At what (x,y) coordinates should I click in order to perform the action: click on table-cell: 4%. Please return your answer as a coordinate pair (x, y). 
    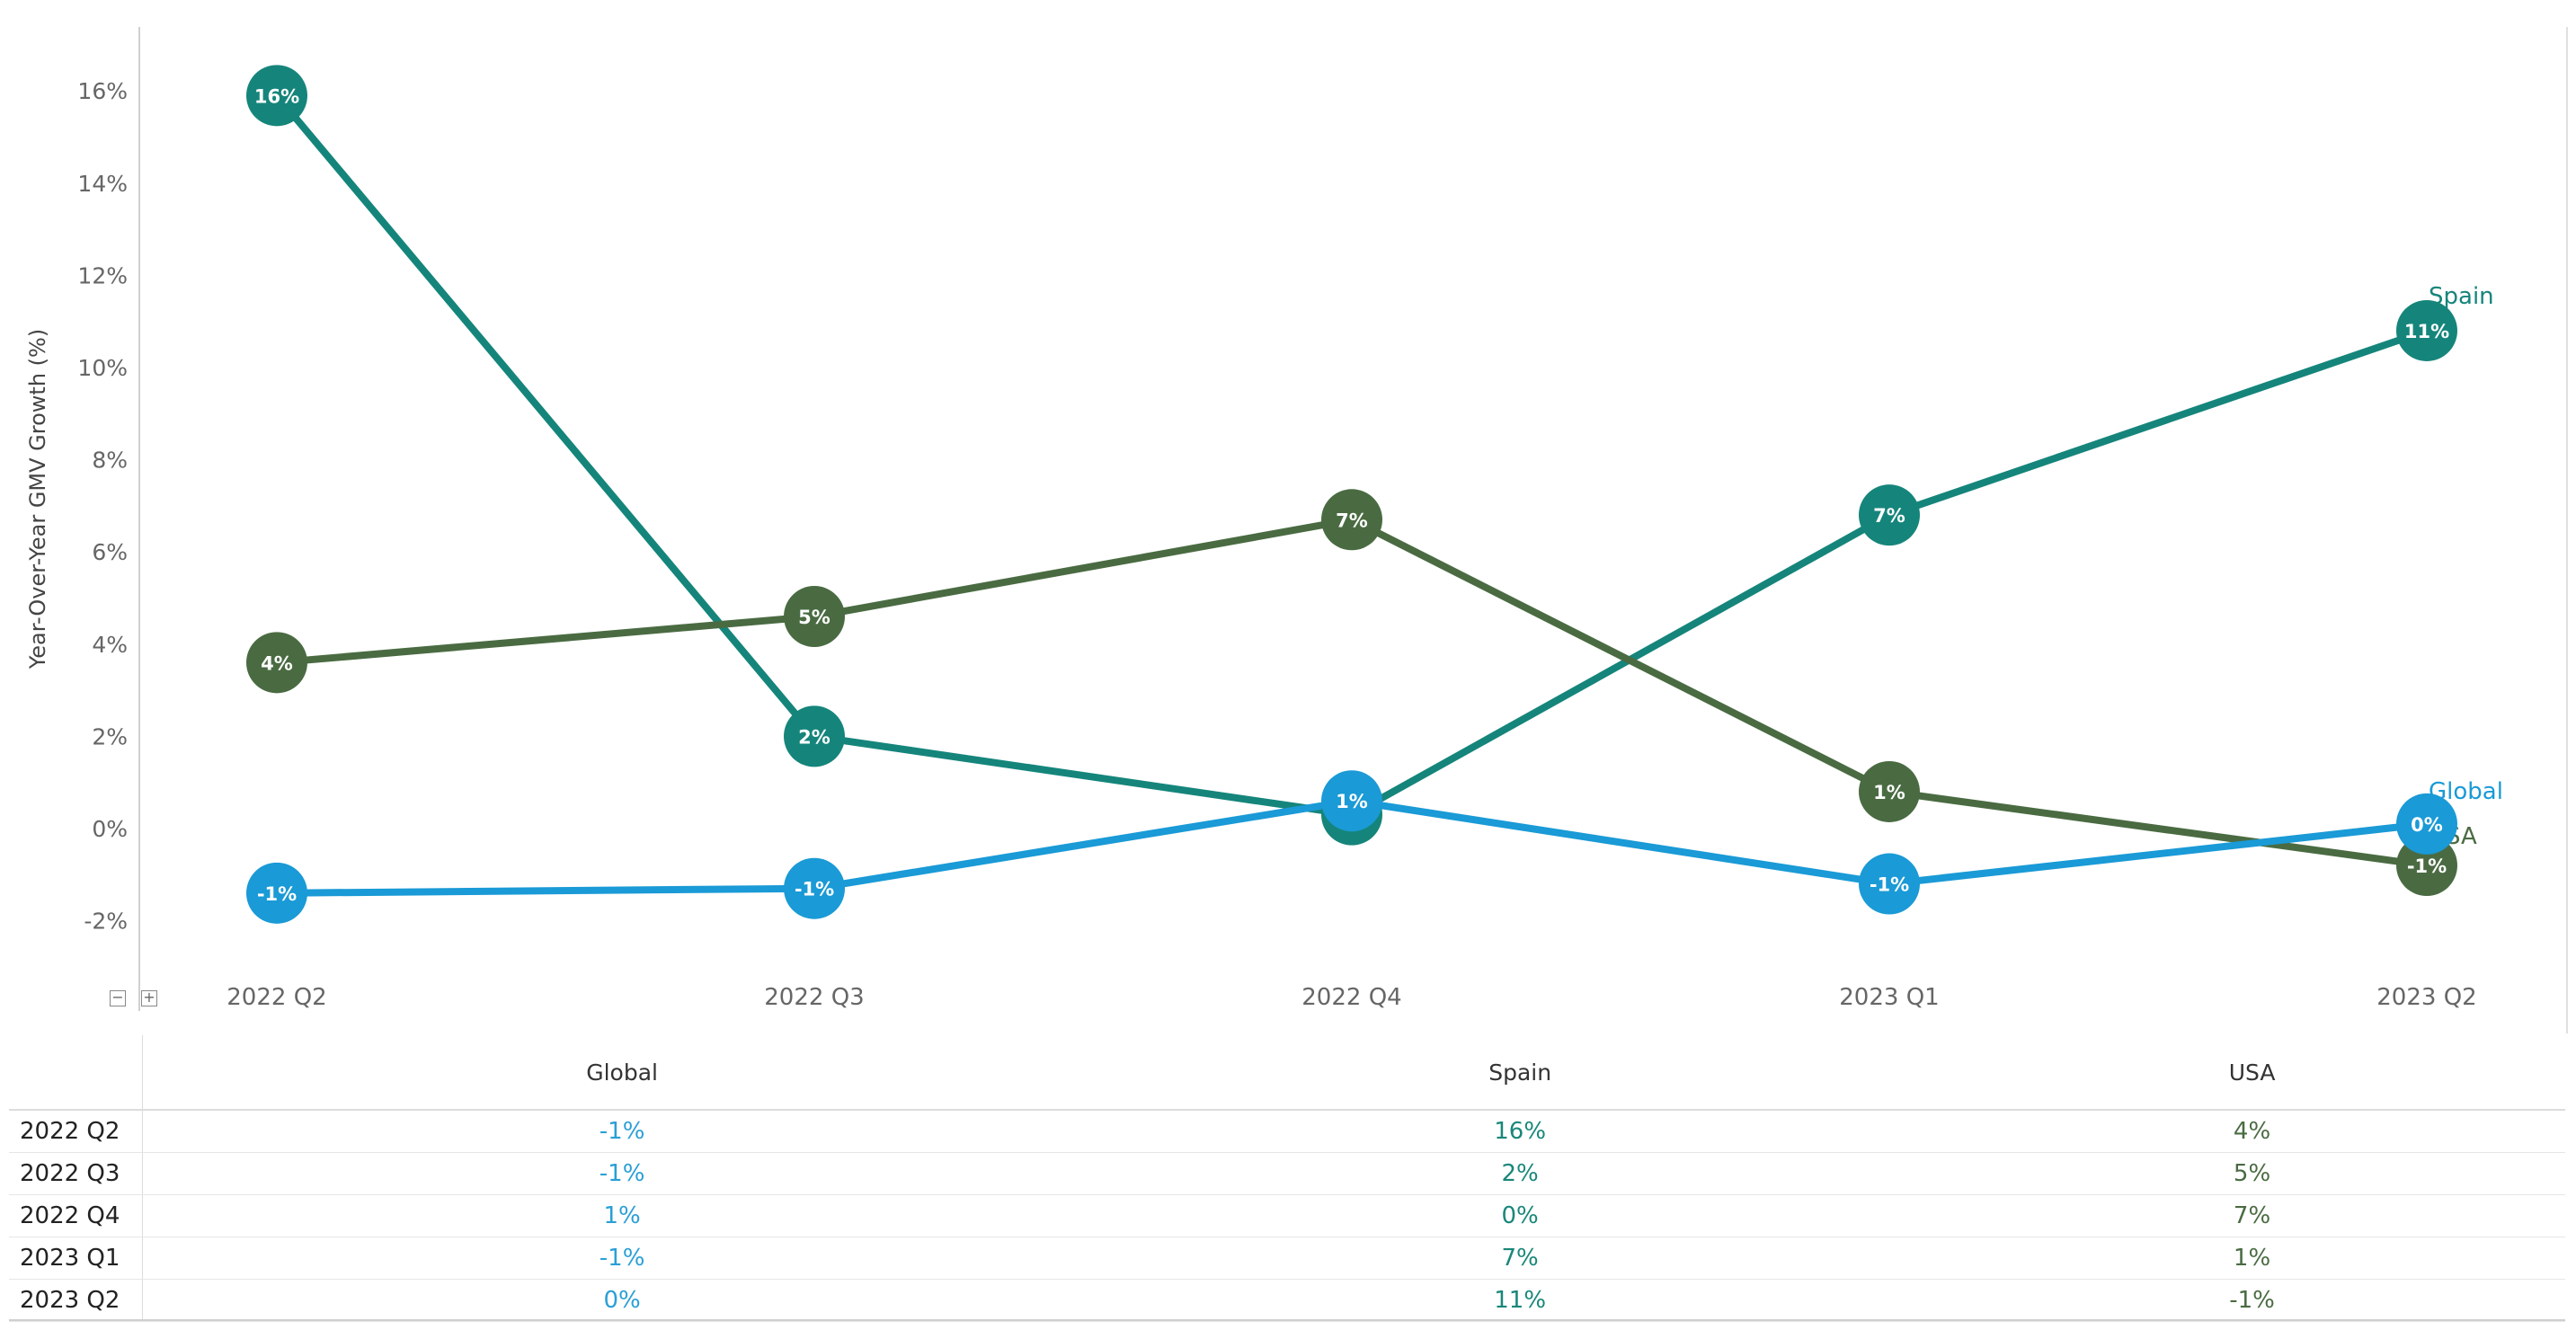
    Looking at the image, I should click on (2252, 1131).